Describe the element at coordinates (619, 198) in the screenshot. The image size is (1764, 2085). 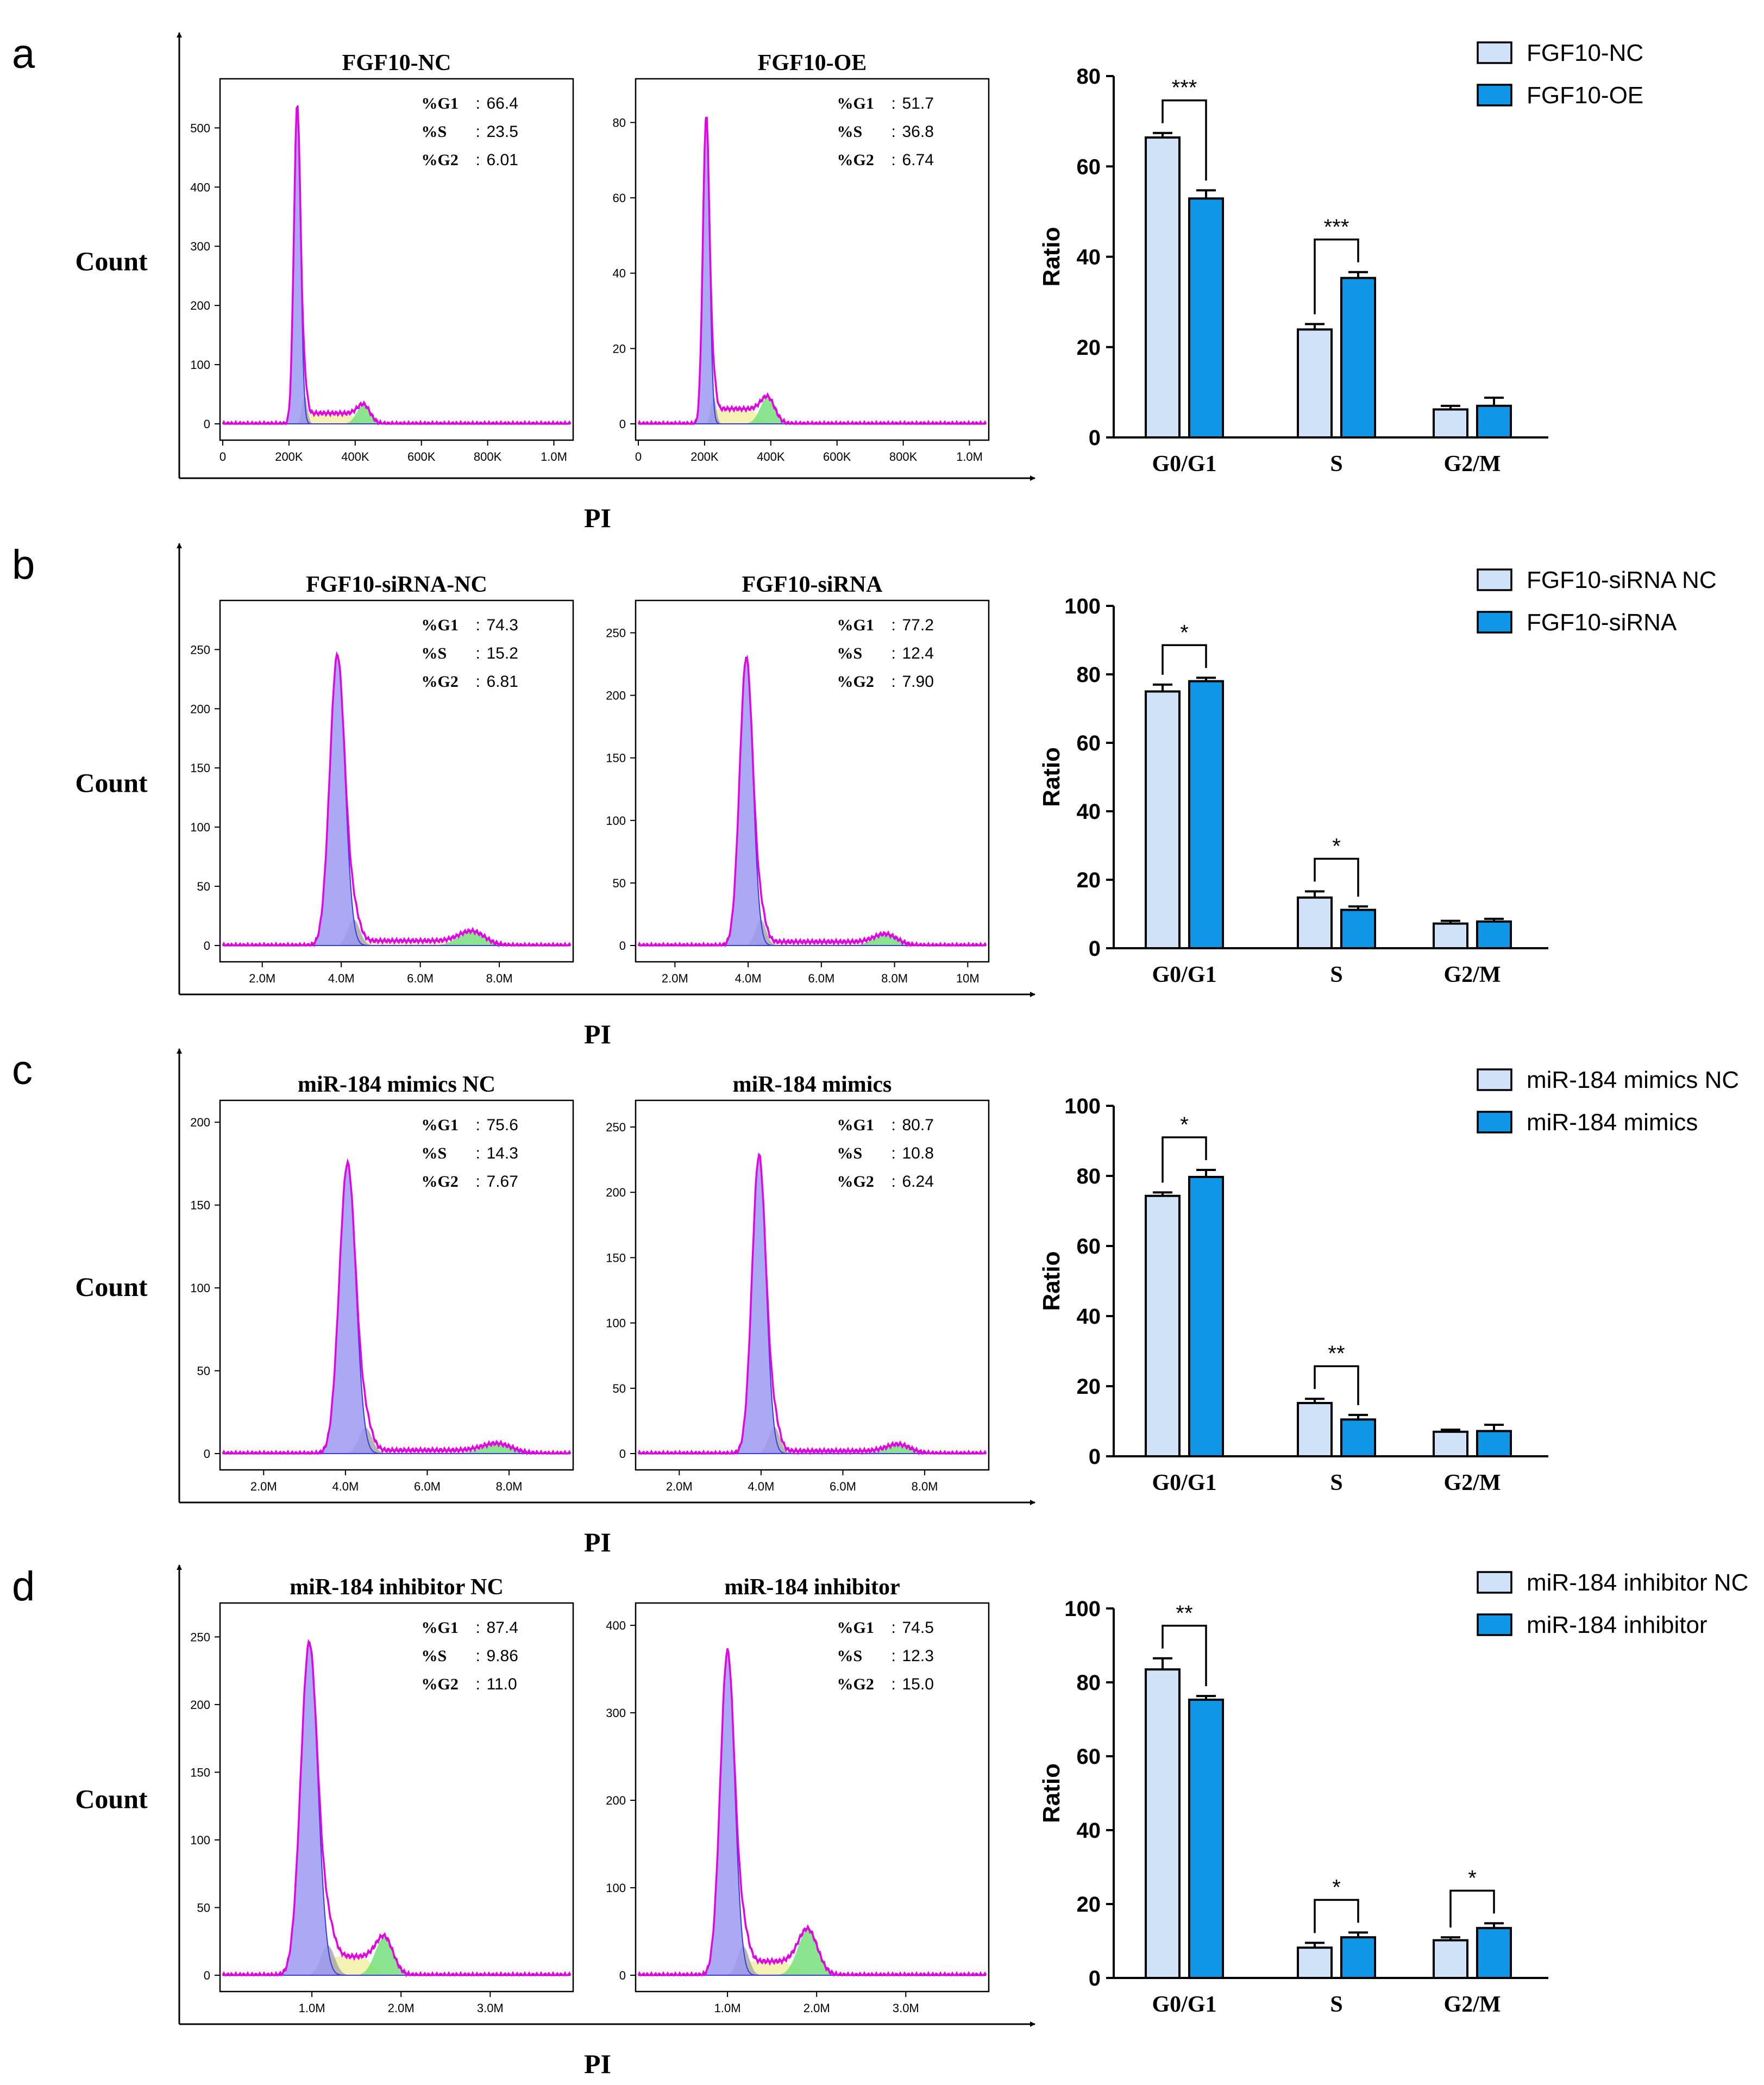
I see `y-tick-label: 60` at that location.